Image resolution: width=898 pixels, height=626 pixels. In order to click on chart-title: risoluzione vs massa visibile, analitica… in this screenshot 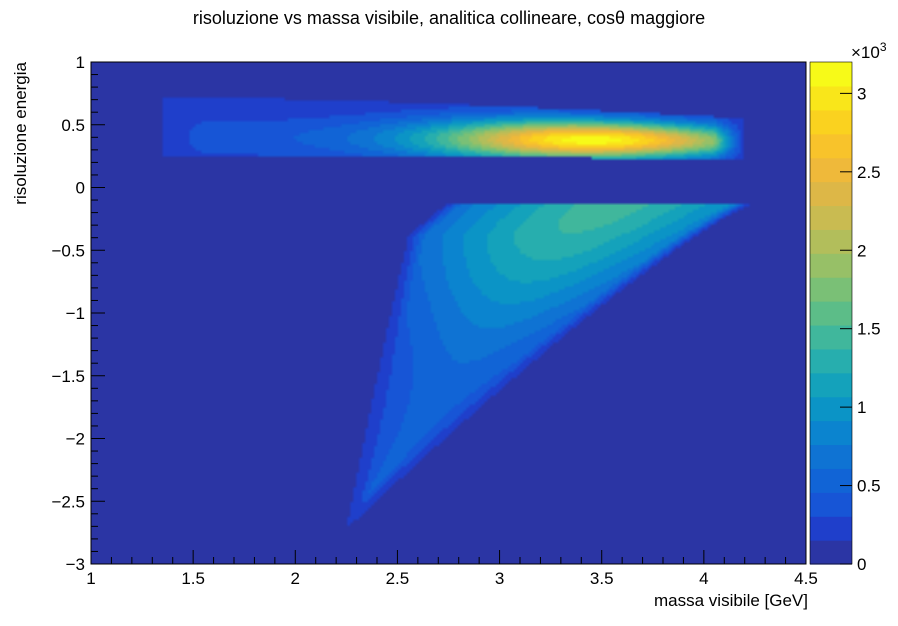, I will do `click(449, 18)`.